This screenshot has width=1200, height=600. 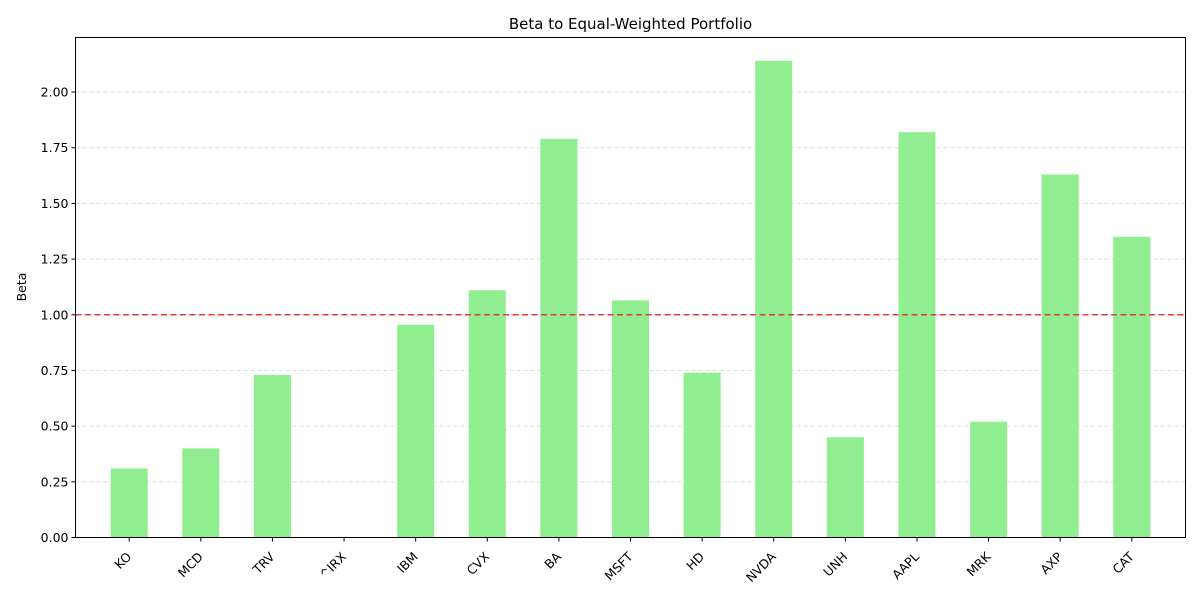 What do you see at coordinates (272, 456) in the screenshot?
I see `bar-trv` at bounding box center [272, 456].